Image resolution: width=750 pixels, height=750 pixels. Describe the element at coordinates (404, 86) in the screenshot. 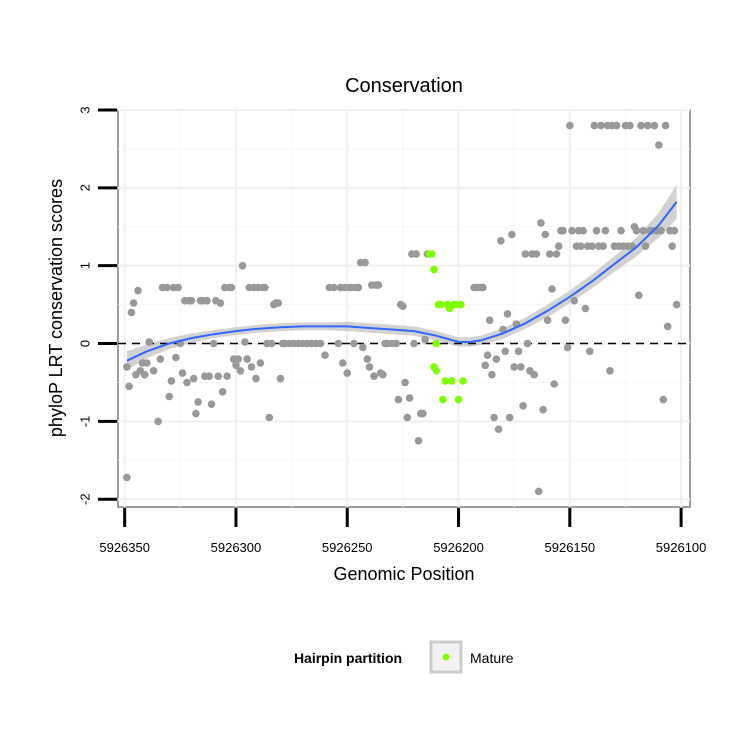

I see `chart-title: Conservation` at that location.